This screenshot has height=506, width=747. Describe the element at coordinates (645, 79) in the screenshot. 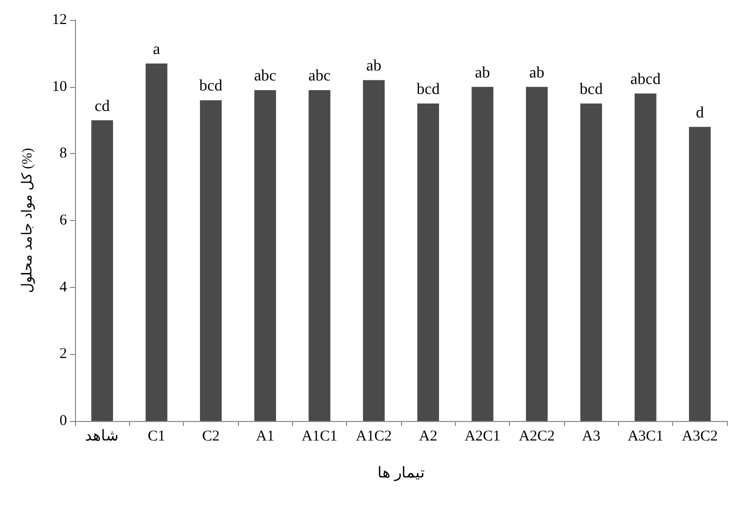

I see `annotation: abcd` at that location.